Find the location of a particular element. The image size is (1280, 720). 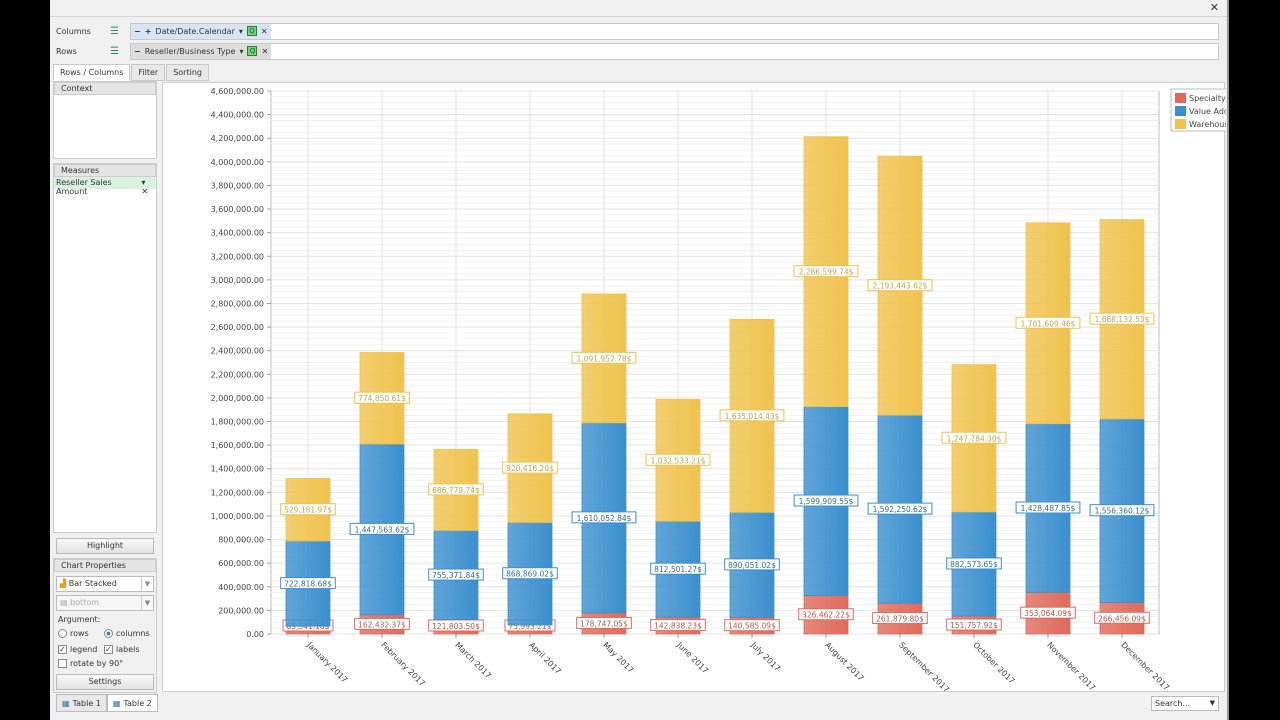

legend-checkbox: ✓ legend is located at coordinates (77, 649).